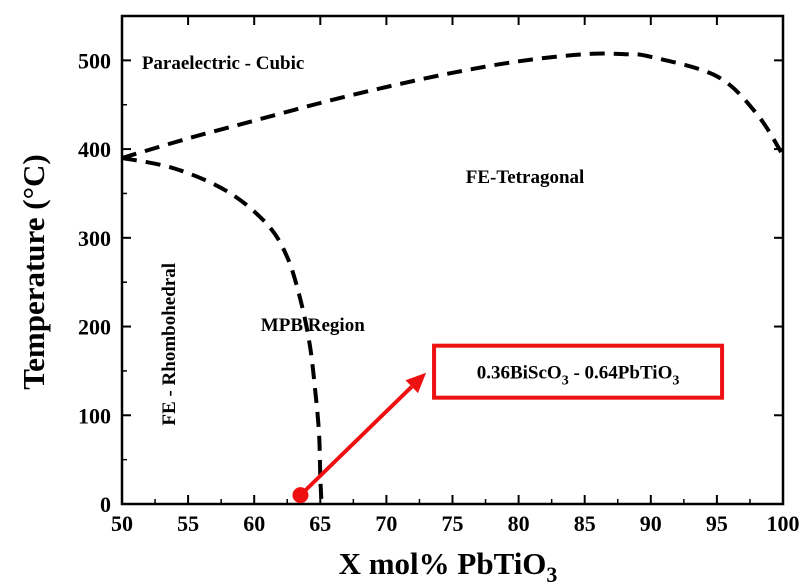 The width and height of the screenshot is (804, 585). I want to click on x-axis-label-subscript: 3, so click(551, 573).